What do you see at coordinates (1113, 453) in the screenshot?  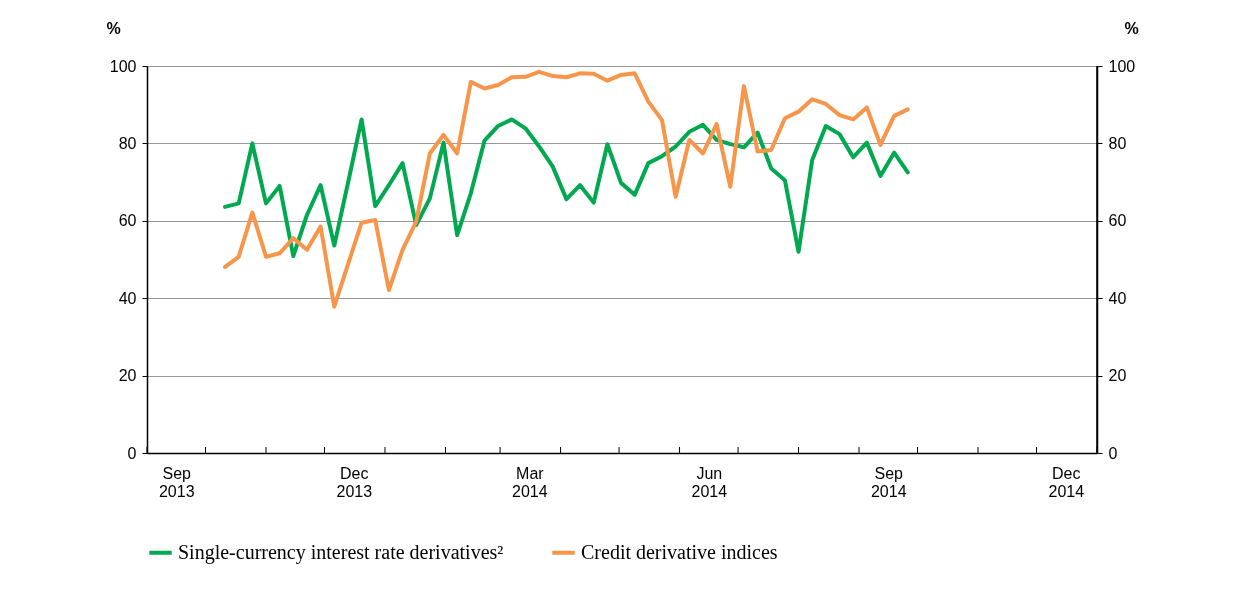 I see `y2-tick-label: 0` at bounding box center [1113, 453].